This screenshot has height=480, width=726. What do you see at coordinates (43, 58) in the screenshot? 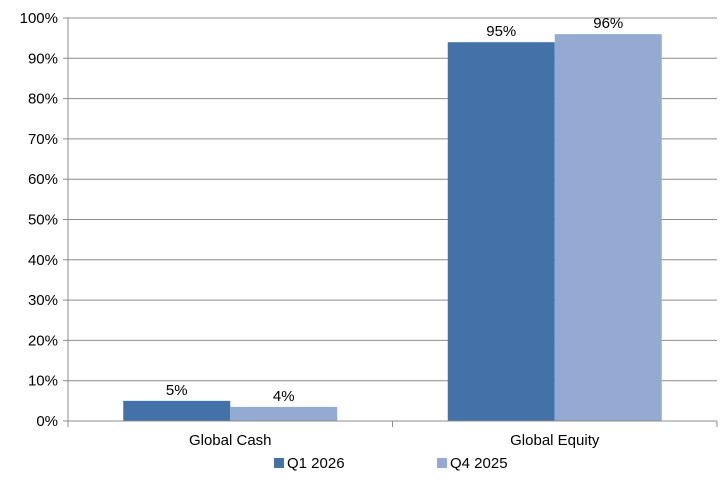
I see `y-tick-label: 90%` at bounding box center [43, 58].